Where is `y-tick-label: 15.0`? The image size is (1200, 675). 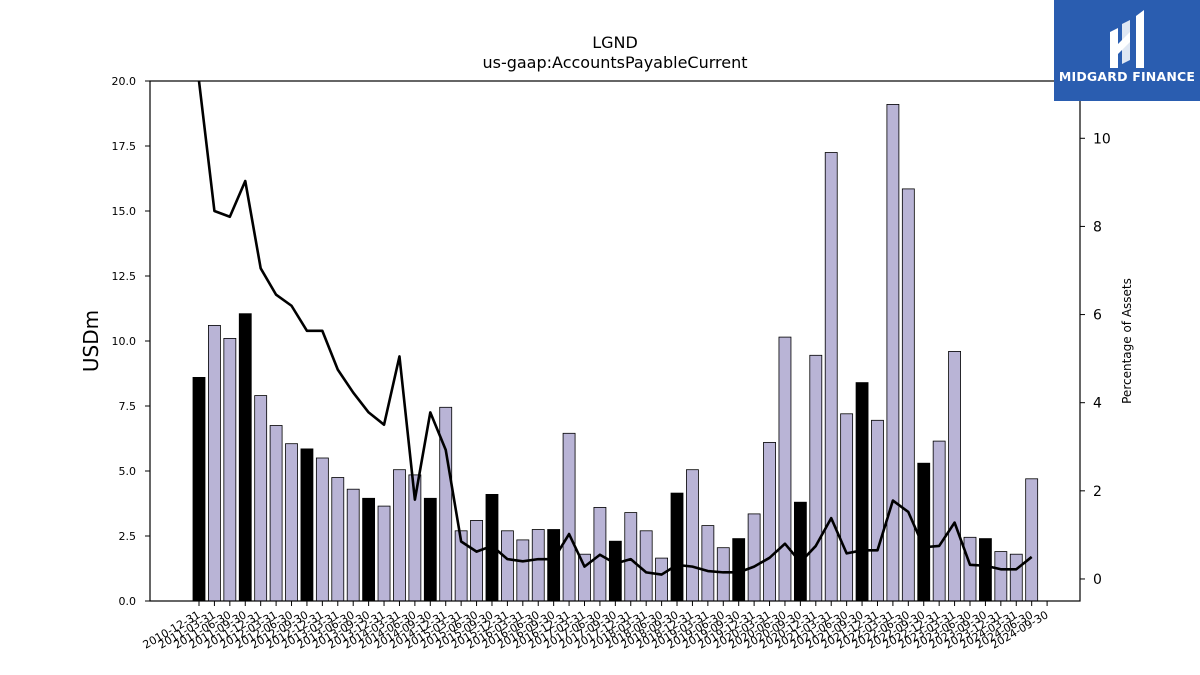
y-tick-label: 15.0 is located at coordinates (124, 211).